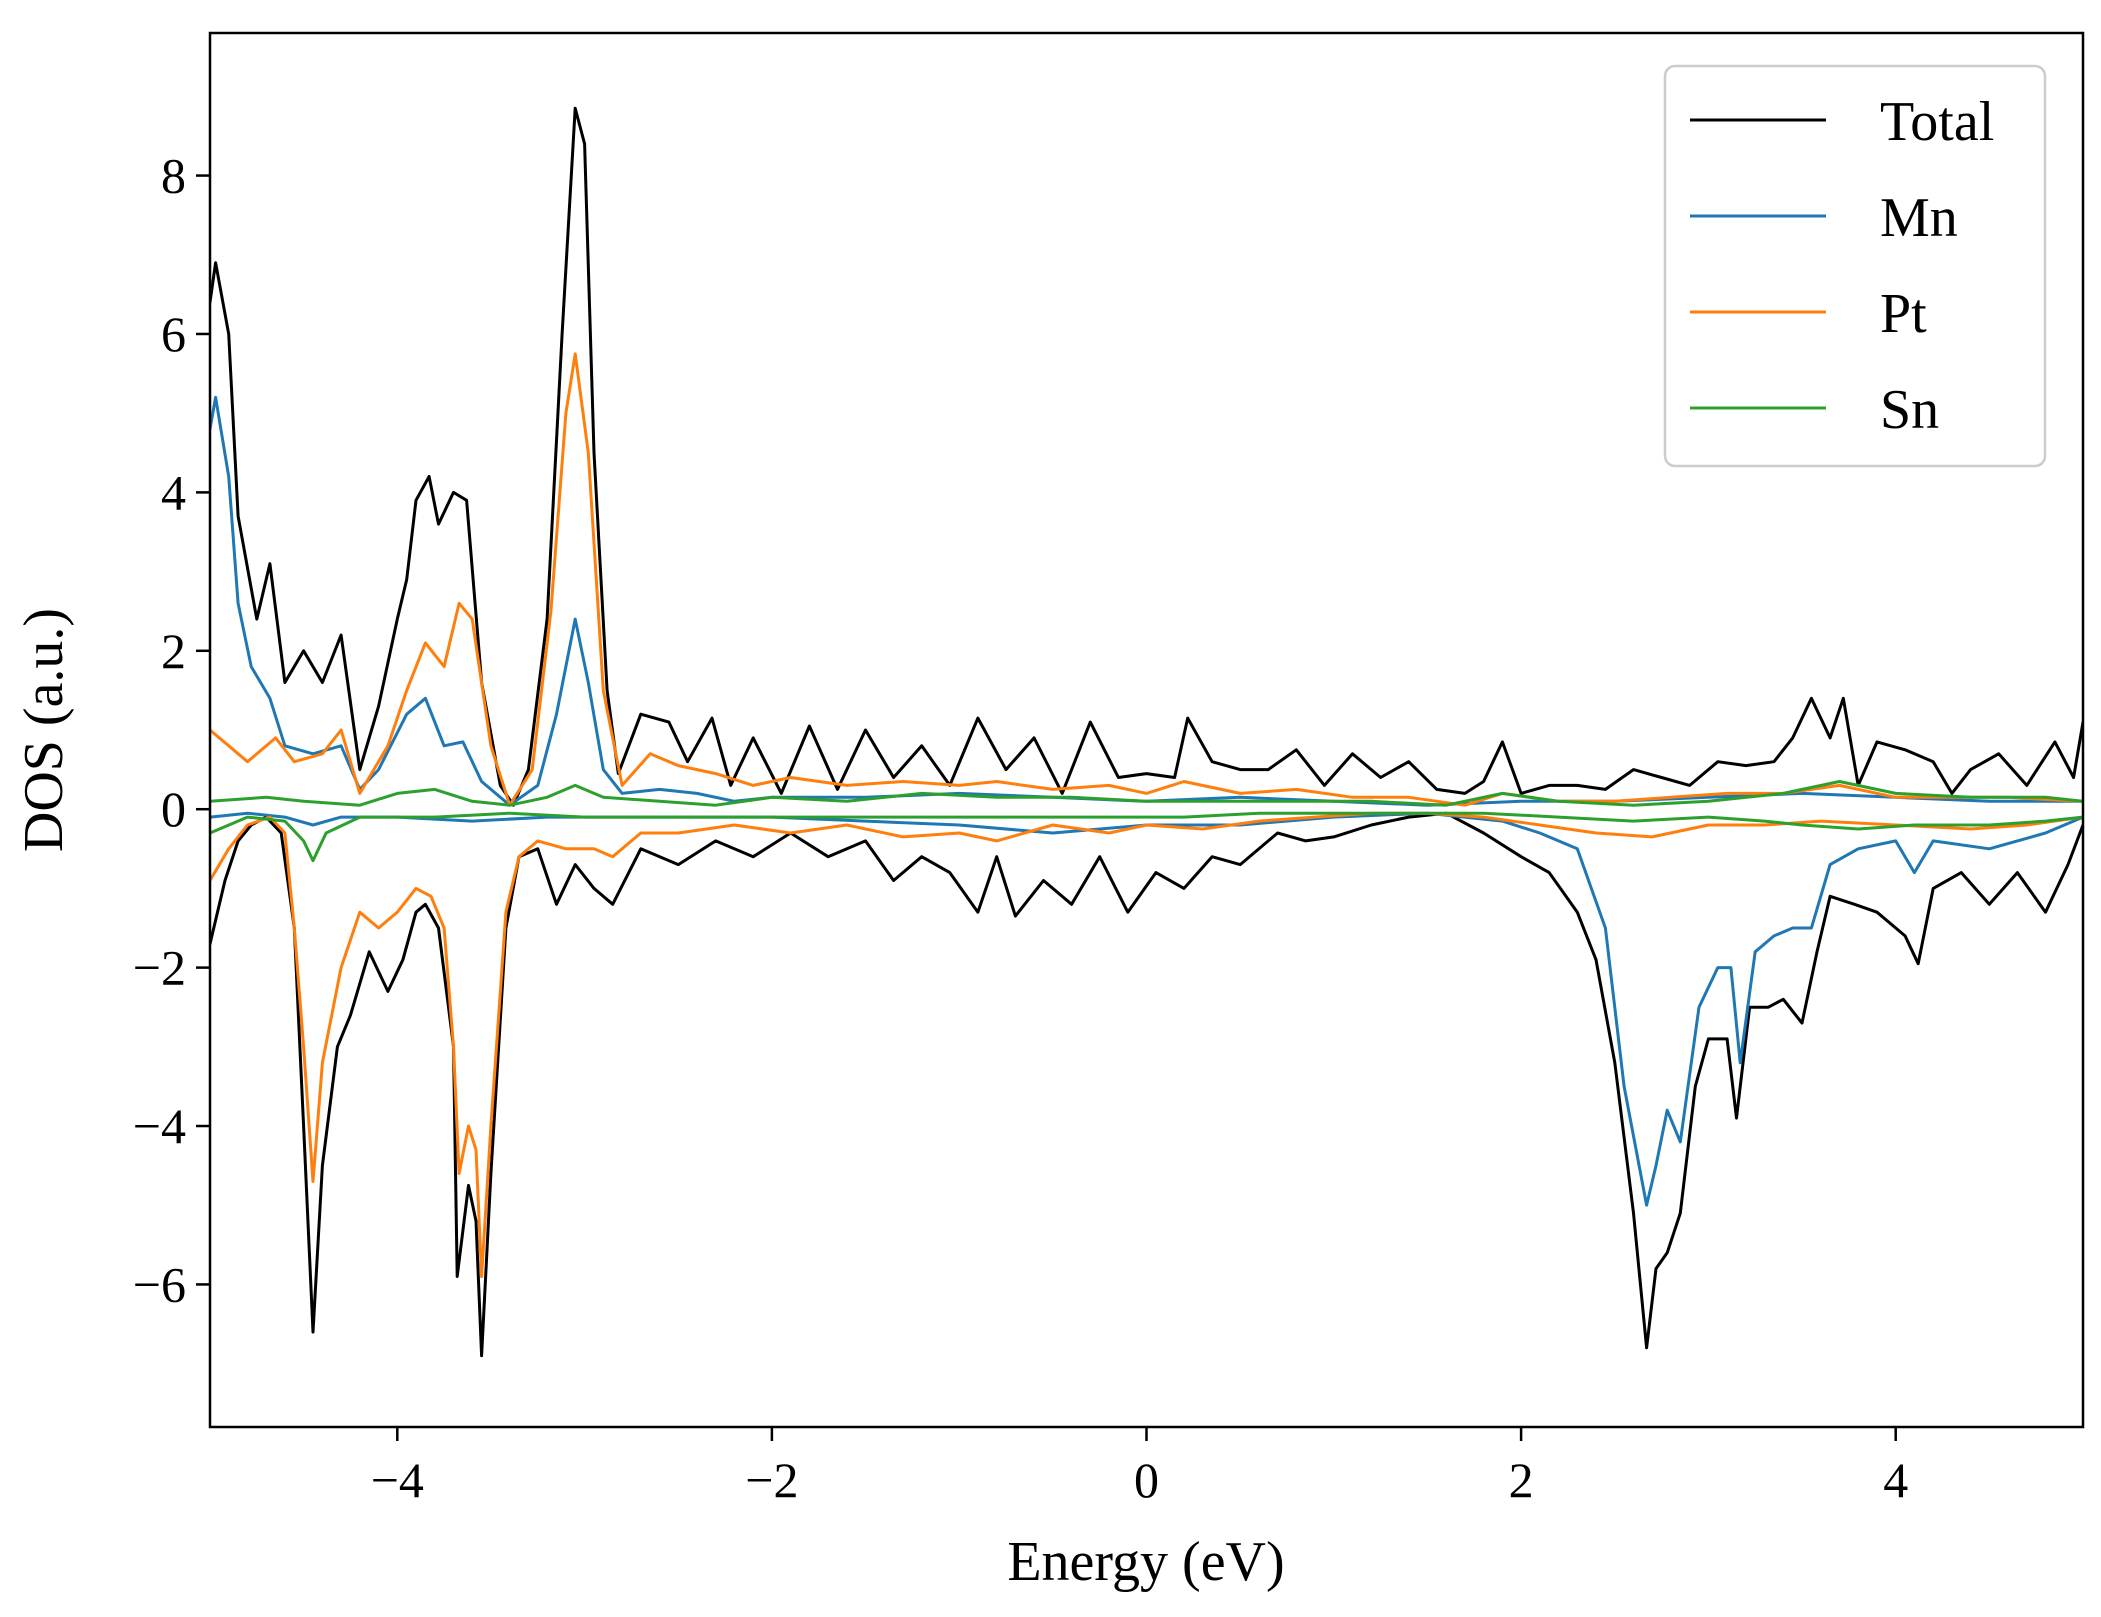 This screenshot has width=2101, height=1617. Describe the element at coordinates (173, 651) in the screenshot. I see `y-tick-label: 2` at that location.